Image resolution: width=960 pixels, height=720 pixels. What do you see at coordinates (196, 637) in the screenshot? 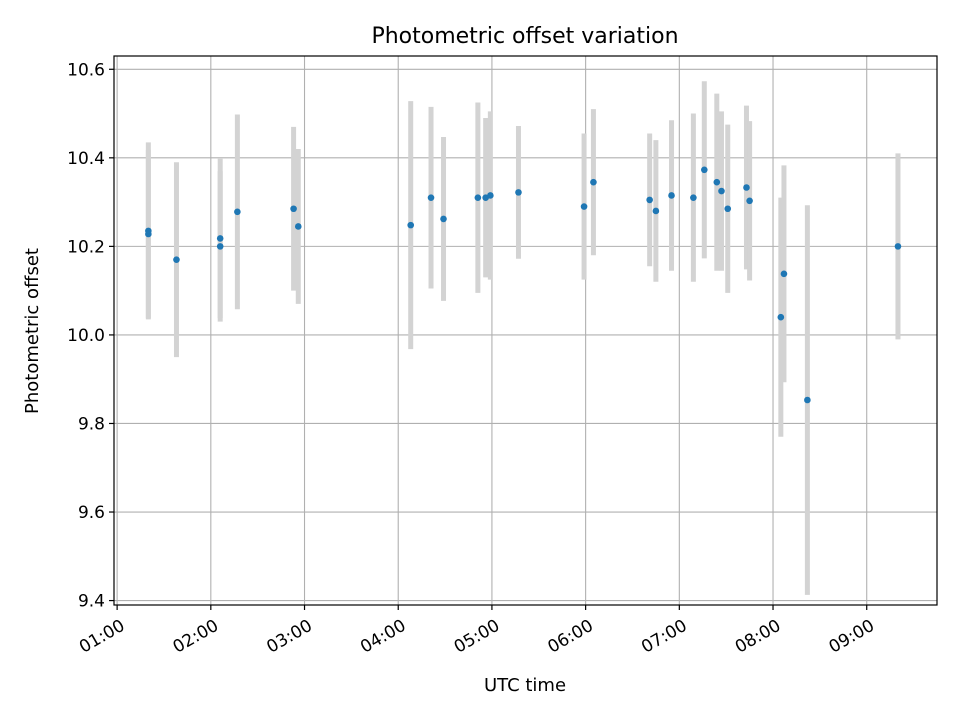
I see `x-tick-label: 02:00` at bounding box center [196, 637].